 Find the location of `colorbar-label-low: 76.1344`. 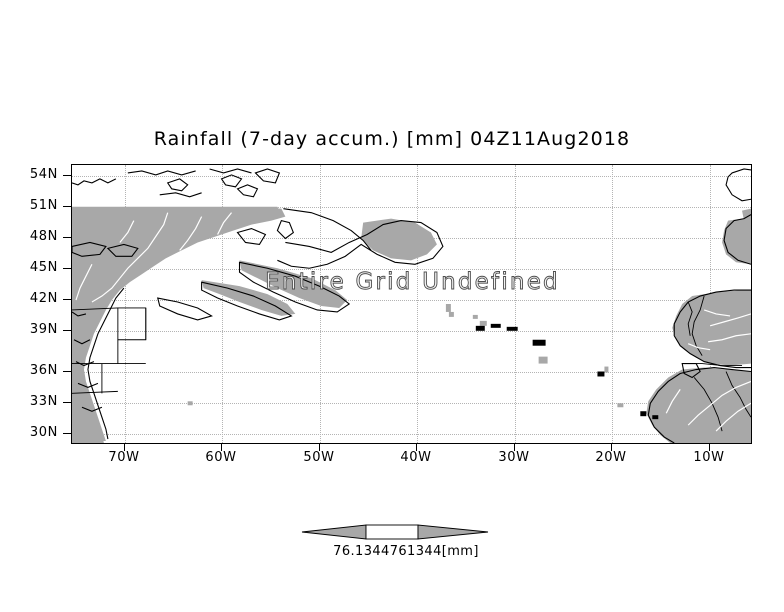

colorbar-label-low: 76.1344 is located at coordinates (361, 551).